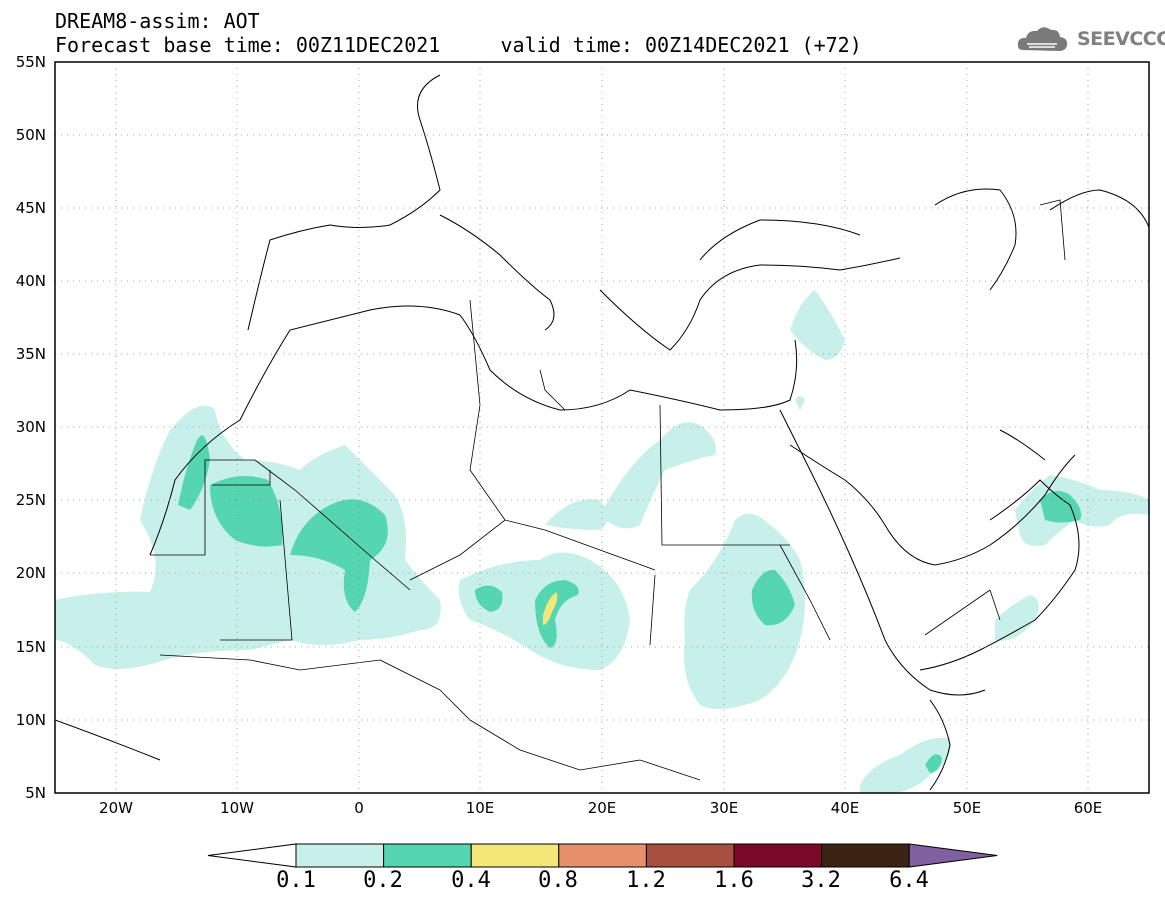  What do you see at coordinates (646, 880) in the screenshot?
I see `colorbar-label: 1.2` at bounding box center [646, 880].